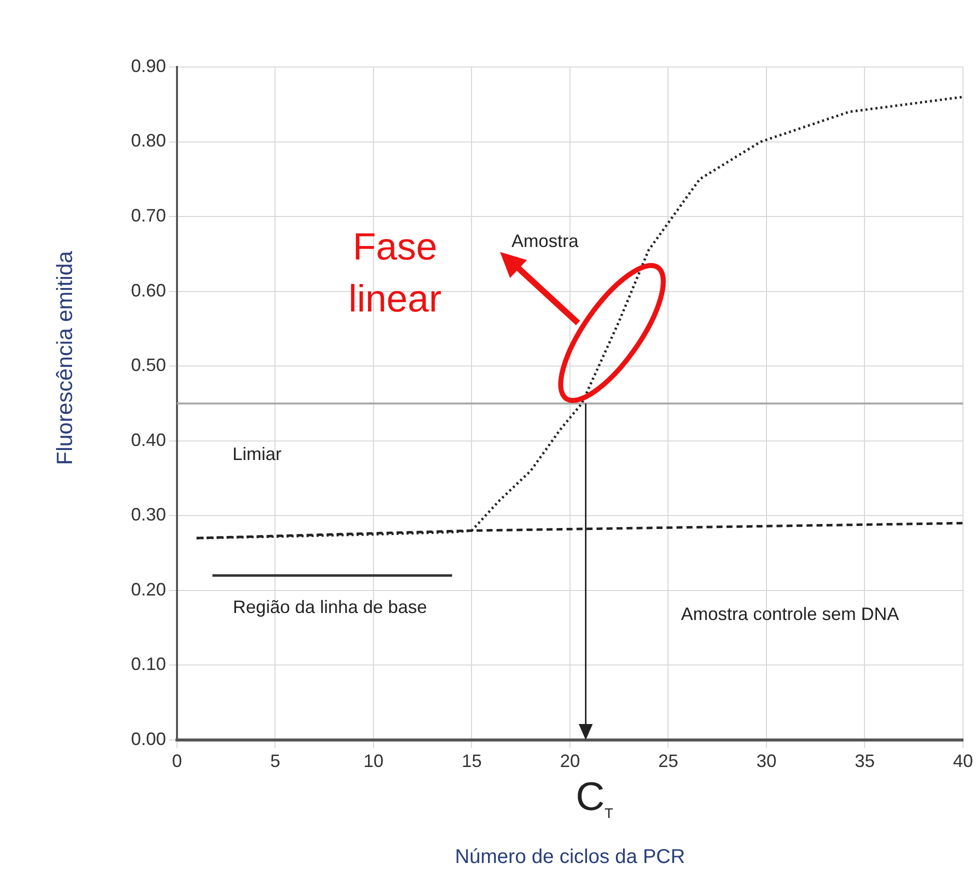 The height and width of the screenshot is (889, 976). What do you see at coordinates (148, 440) in the screenshot?
I see `y-tick-label: 0.40` at bounding box center [148, 440].